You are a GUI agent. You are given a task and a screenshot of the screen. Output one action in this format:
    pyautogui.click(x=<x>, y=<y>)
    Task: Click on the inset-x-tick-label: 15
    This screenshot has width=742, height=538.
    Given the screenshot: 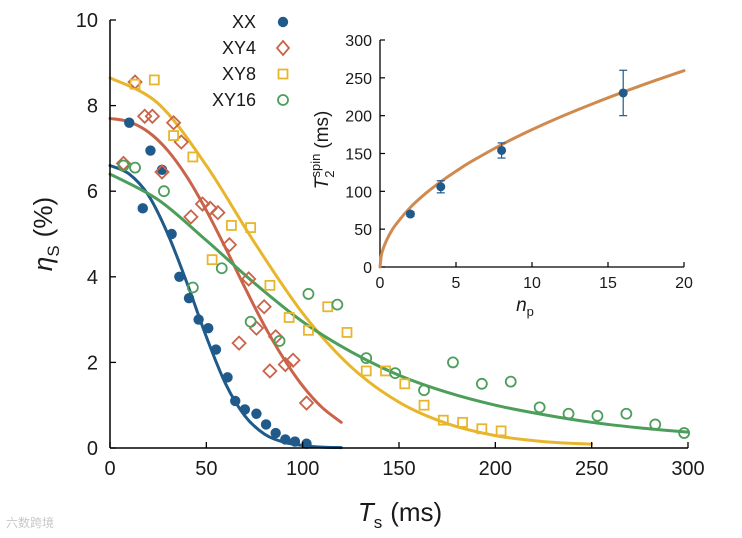 What is the action you would take?
    pyautogui.click(x=608, y=283)
    